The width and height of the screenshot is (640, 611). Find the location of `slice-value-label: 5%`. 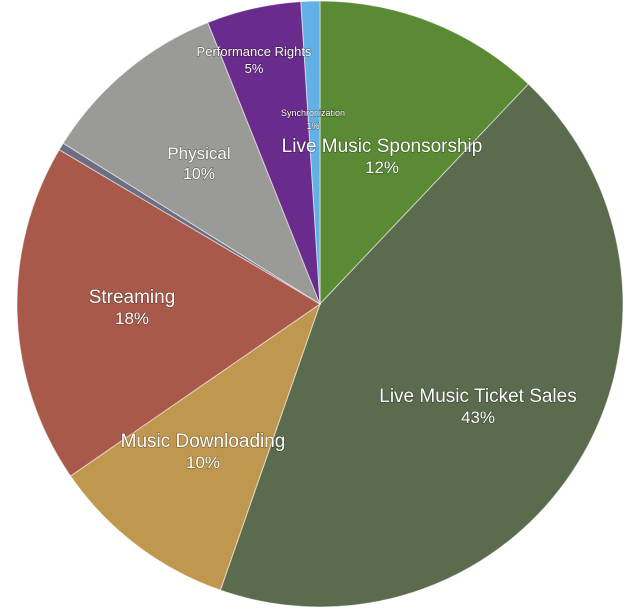

slice-value-label: 5% is located at coordinates (254, 68).